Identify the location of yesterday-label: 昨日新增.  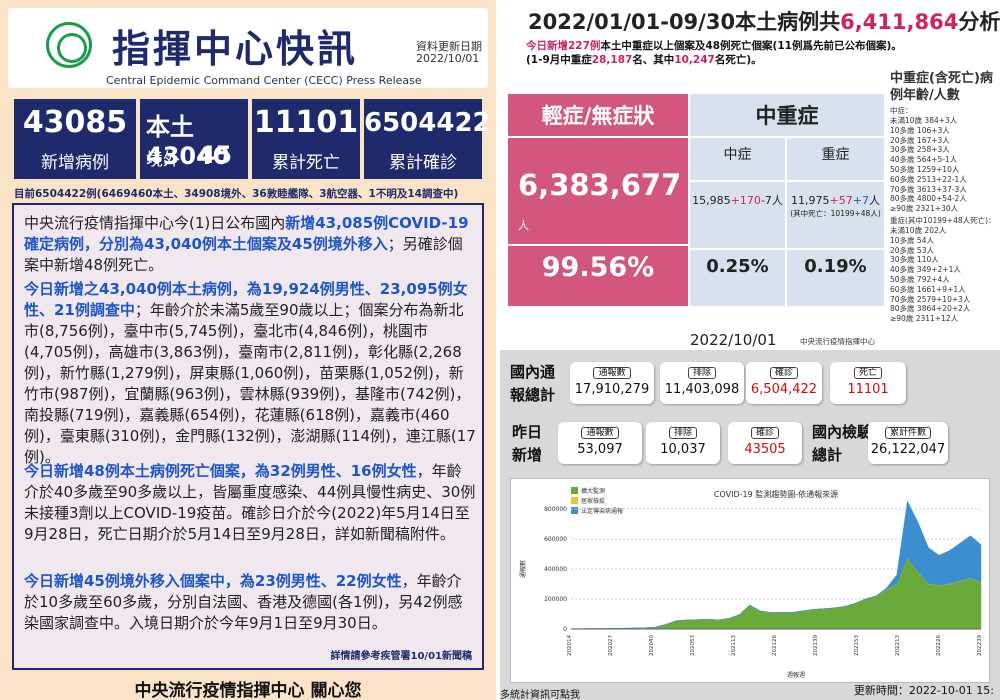
(527, 443).